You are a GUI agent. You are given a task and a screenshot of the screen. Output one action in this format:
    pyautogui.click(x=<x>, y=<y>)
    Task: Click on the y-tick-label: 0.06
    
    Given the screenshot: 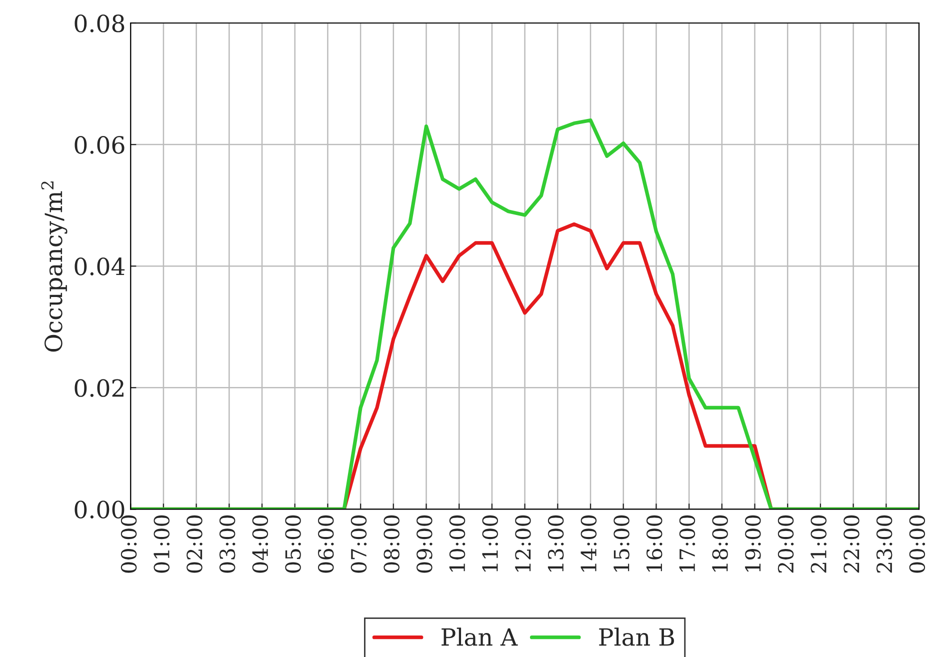 What is the action you would take?
    pyautogui.click(x=99, y=145)
    